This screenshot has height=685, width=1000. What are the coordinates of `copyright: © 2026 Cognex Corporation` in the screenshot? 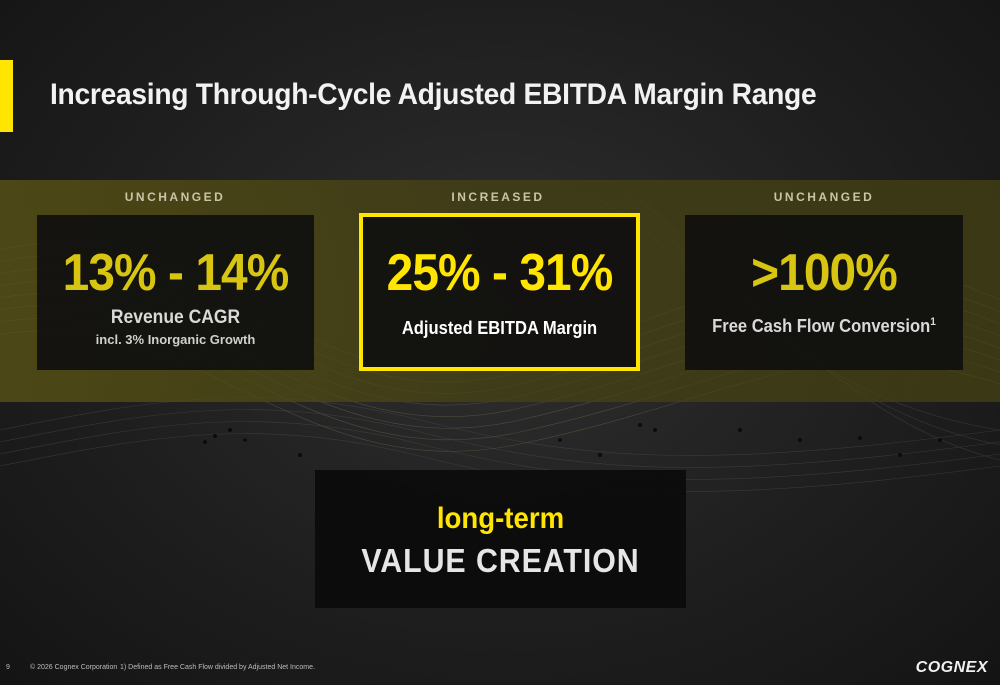 It's located at (74, 667).